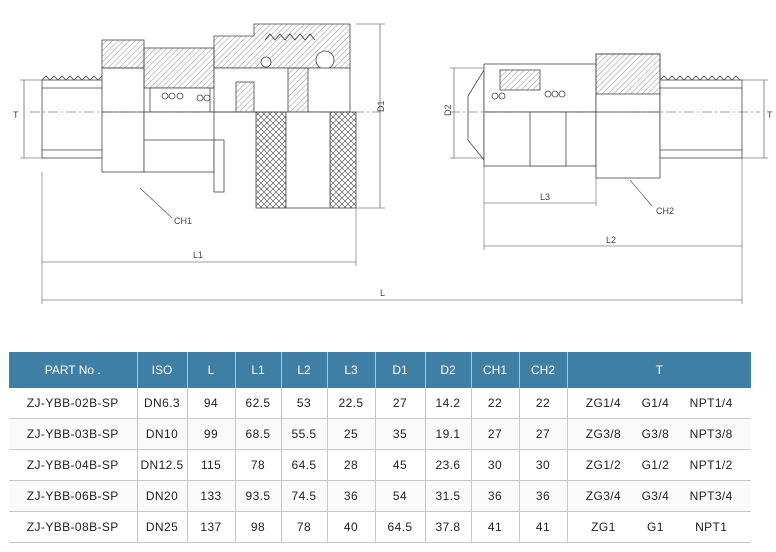 Image resolution: width=776 pixels, height=552 pixels. What do you see at coordinates (351, 465) in the screenshot?
I see `cell-l3: 28` at bounding box center [351, 465].